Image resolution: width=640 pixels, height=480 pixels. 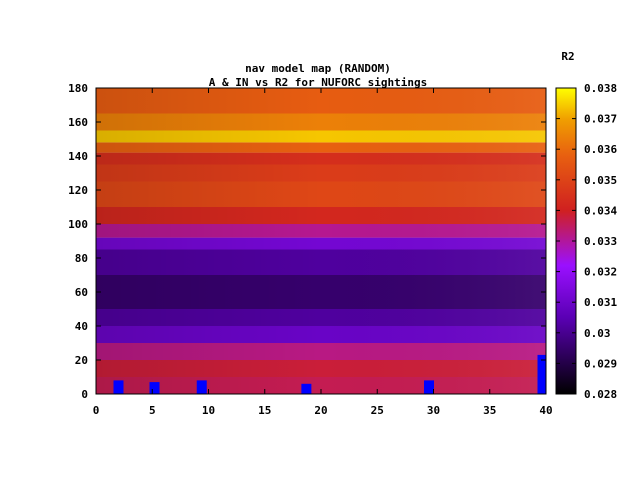 What do you see at coordinates (78, 122) in the screenshot?
I see `y-tick-label: 160` at bounding box center [78, 122].